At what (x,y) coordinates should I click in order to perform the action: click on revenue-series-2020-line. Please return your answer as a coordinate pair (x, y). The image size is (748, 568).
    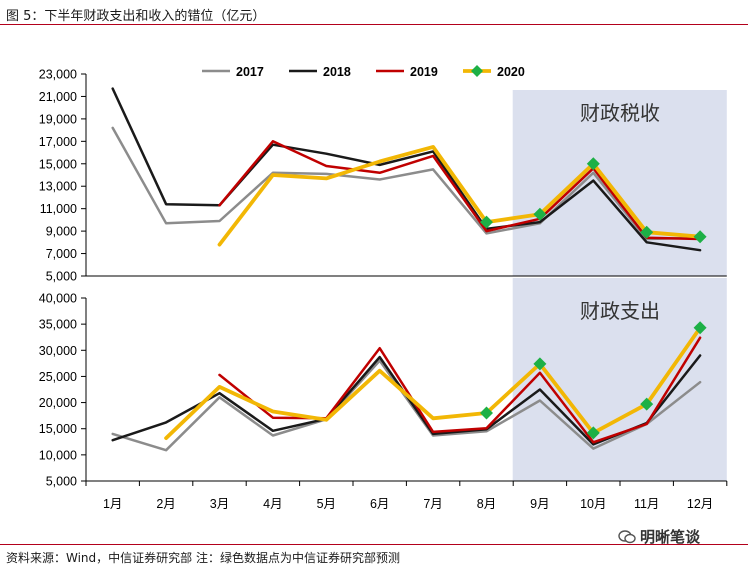
    Looking at the image, I should click on (459, 195).